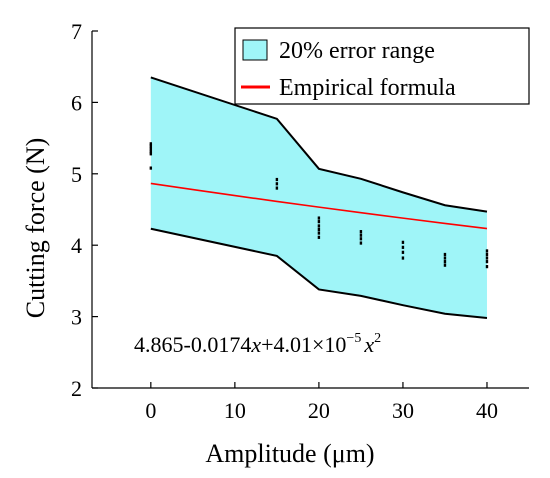 This screenshot has height=478, width=550. Describe the element at coordinates (76, 102) in the screenshot. I see `y-tick-label: 6` at that location.